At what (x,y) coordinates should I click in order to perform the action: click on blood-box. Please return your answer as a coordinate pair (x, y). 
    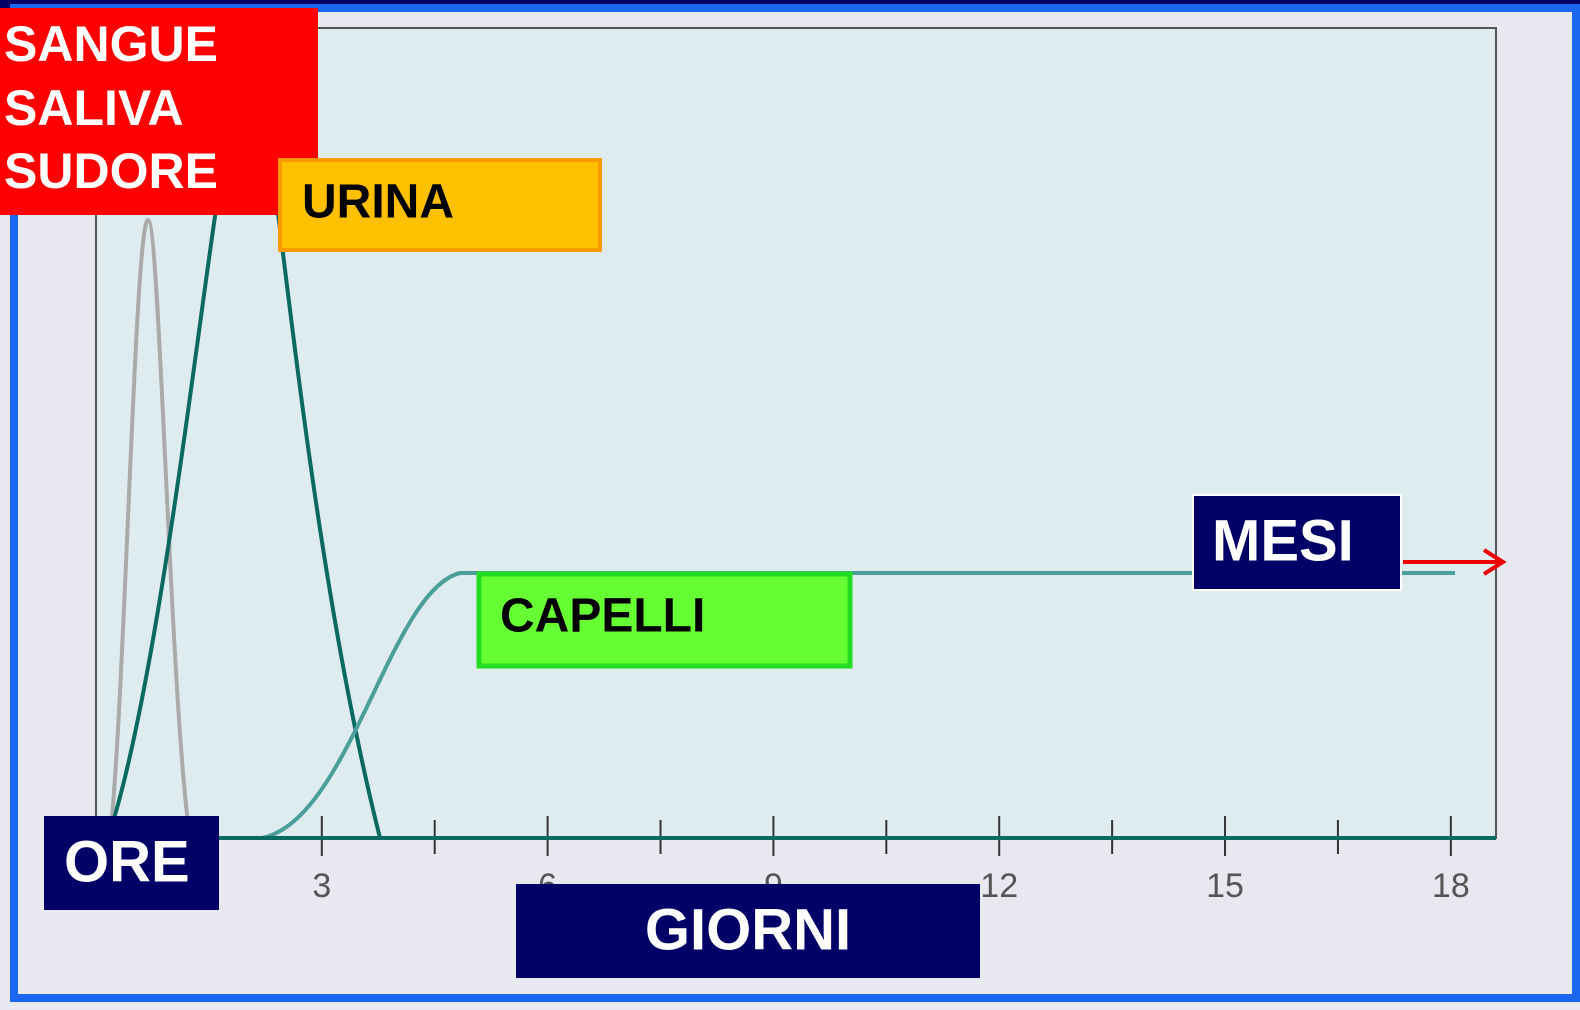
    Looking at the image, I should click on (159, 111).